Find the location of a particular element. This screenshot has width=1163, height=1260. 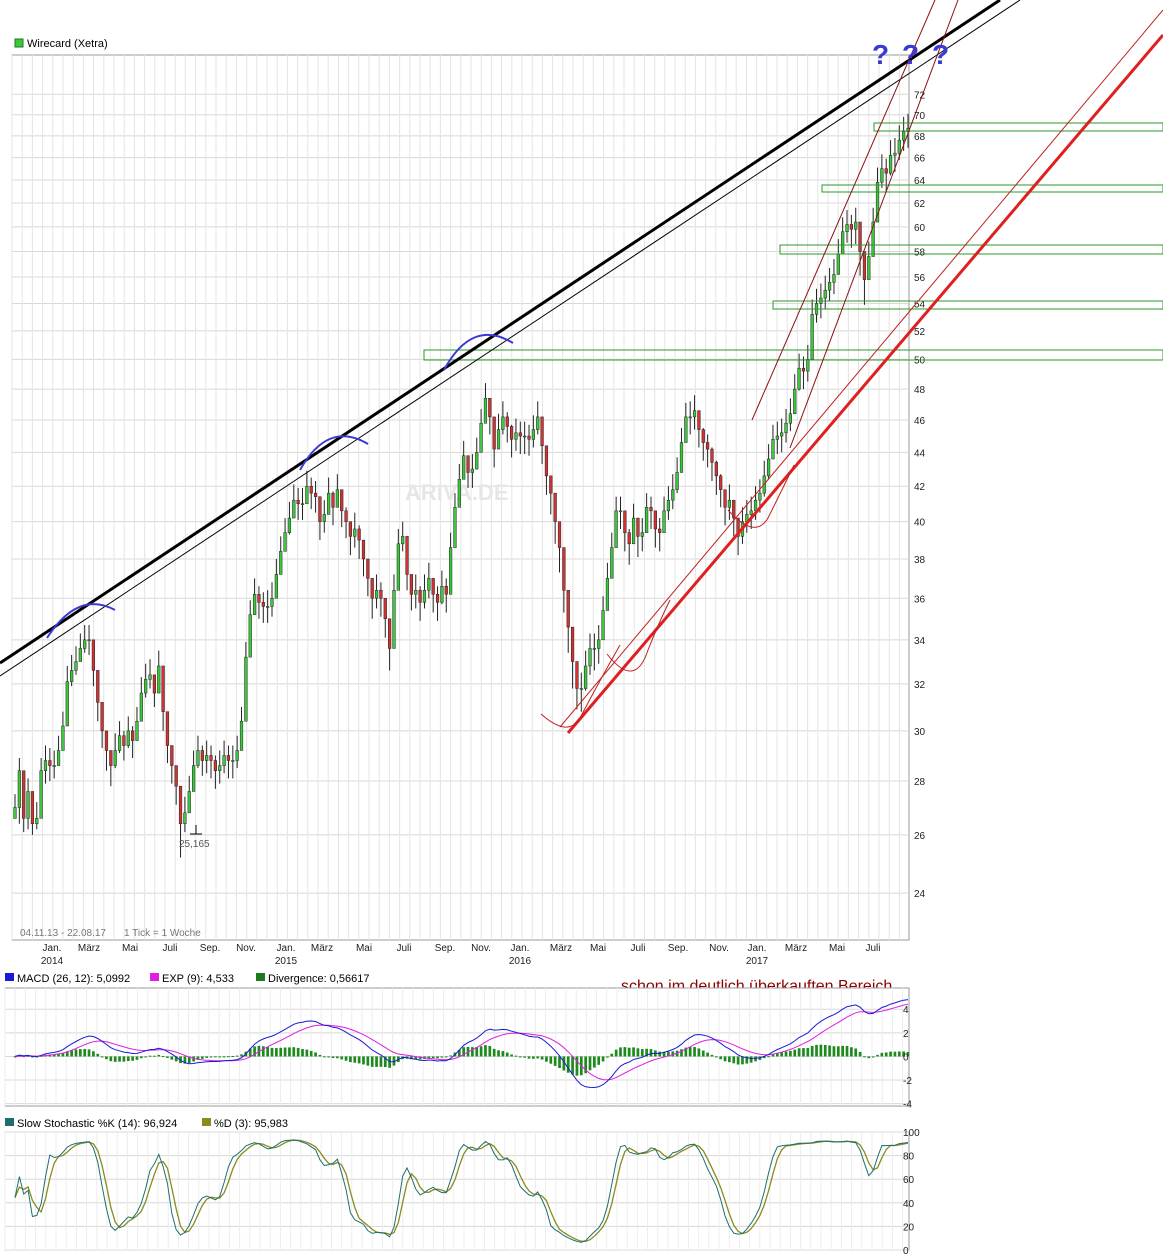

macd-y-tick-label: 4 is located at coordinates (906, 1010).